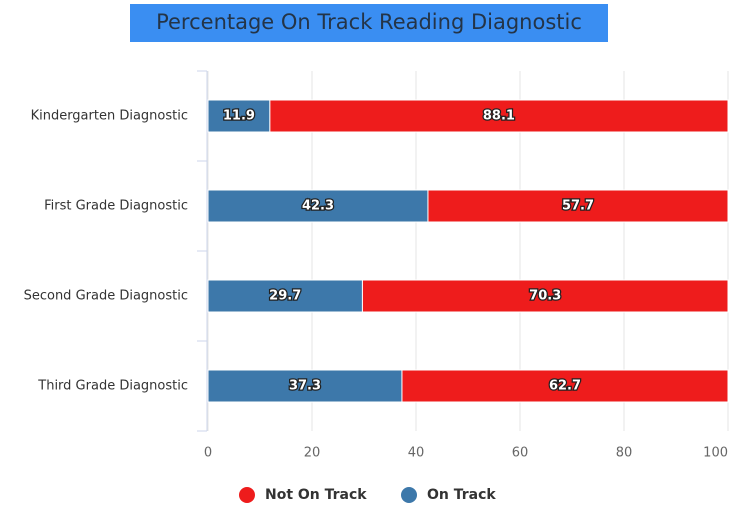 This screenshot has width=729, height=505. I want to click on y-tick-label: Second Grade Diagnostic, so click(106, 296).